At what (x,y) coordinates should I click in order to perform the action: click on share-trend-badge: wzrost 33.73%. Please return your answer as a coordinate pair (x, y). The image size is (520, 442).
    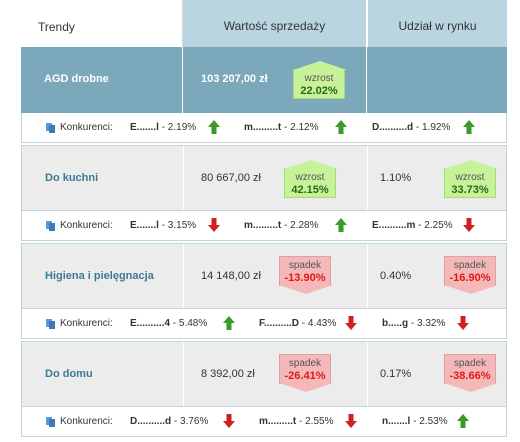
    Looking at the image, I should click on (471, 179).